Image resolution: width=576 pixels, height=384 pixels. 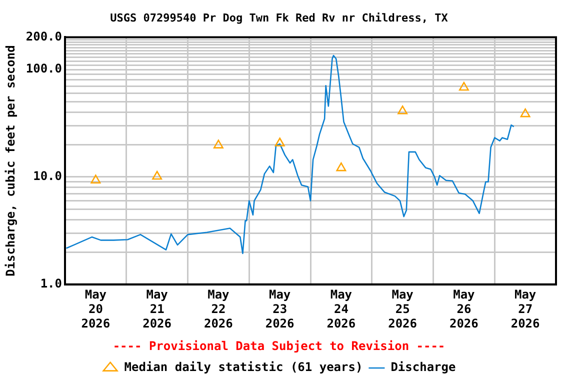 I want to click on y-axis-title: Discharge, cubic feet per second, so click(x=10, y=160).